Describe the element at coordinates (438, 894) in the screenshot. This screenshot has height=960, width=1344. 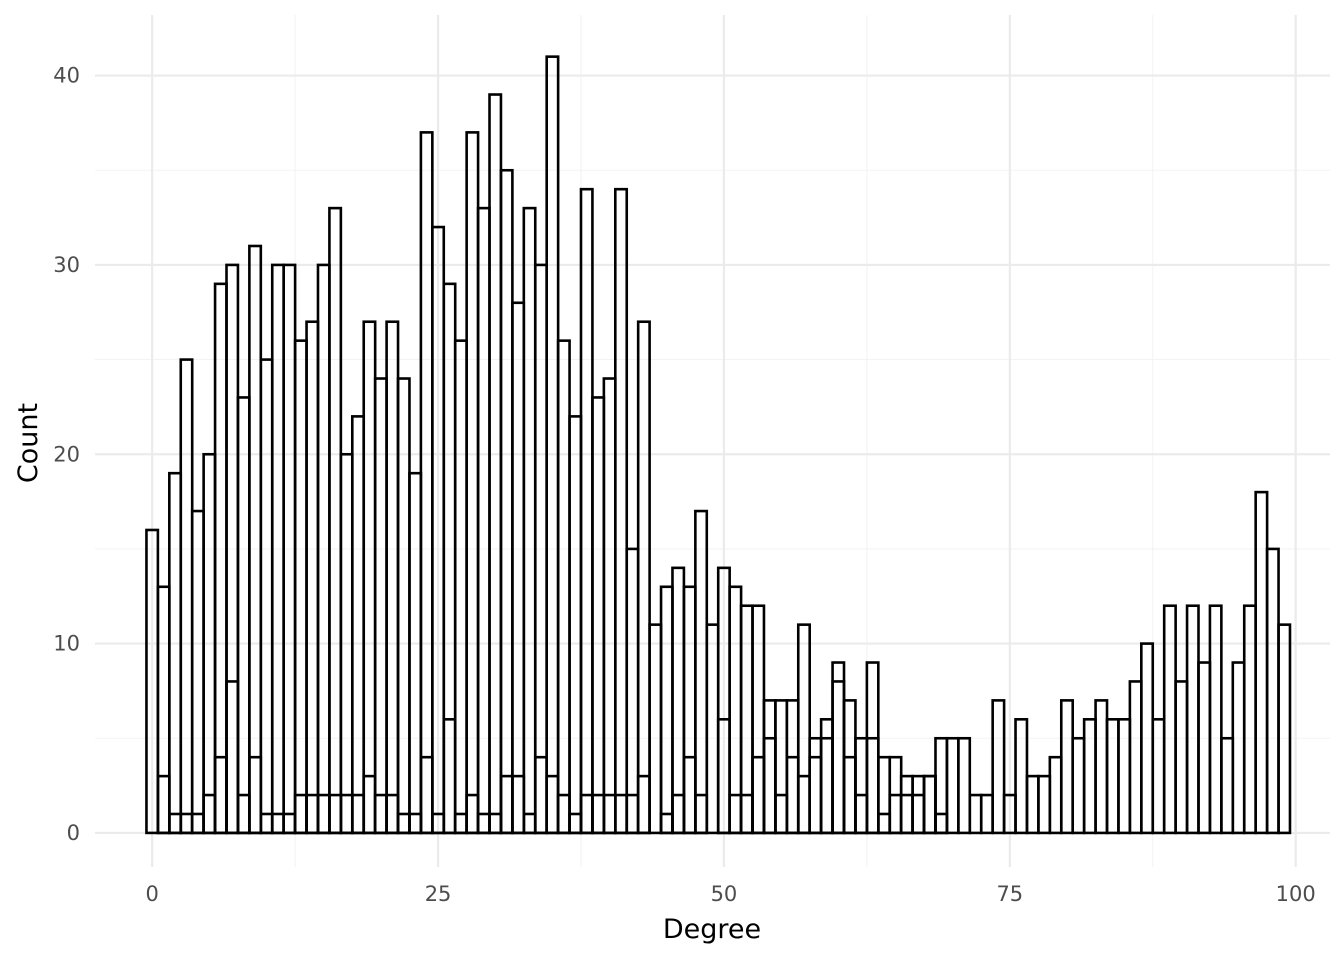
I see `x-tick-label: 25` at that location.